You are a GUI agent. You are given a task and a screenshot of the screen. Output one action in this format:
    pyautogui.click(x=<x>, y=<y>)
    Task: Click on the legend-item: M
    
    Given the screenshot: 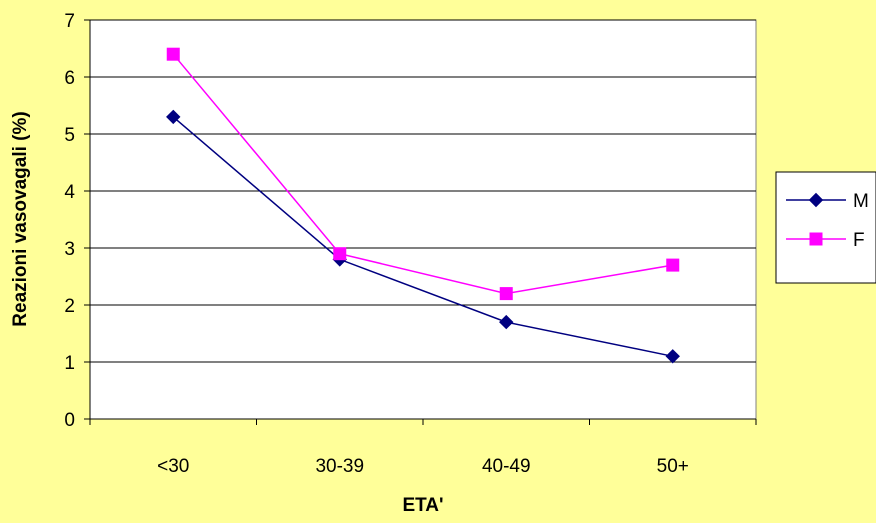 What is the action you would take?
    pyautogui.click(x=827, y=201)
    